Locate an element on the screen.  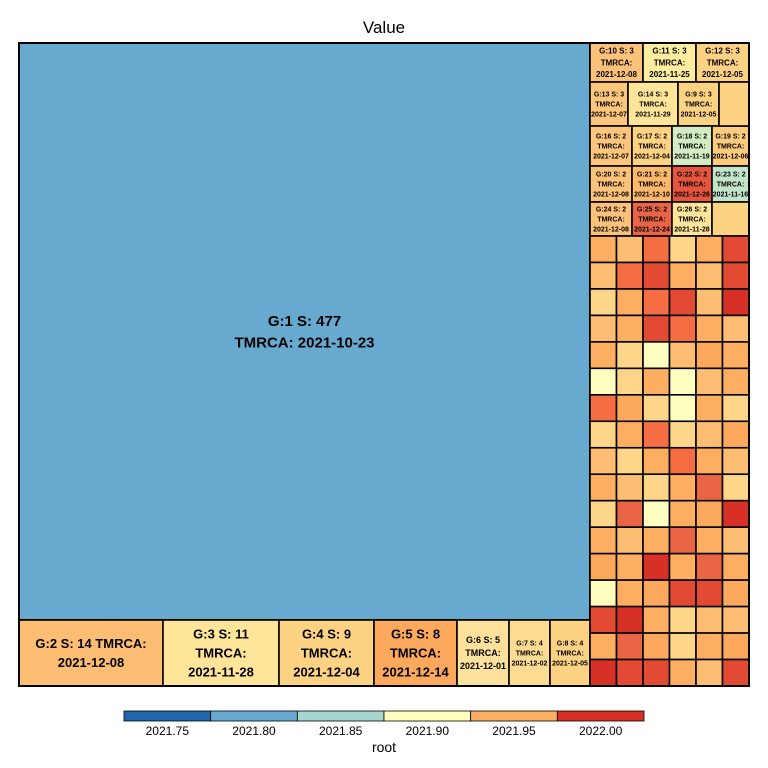
tile-label: 2021-12-05 is located at coordinates (570, 664).